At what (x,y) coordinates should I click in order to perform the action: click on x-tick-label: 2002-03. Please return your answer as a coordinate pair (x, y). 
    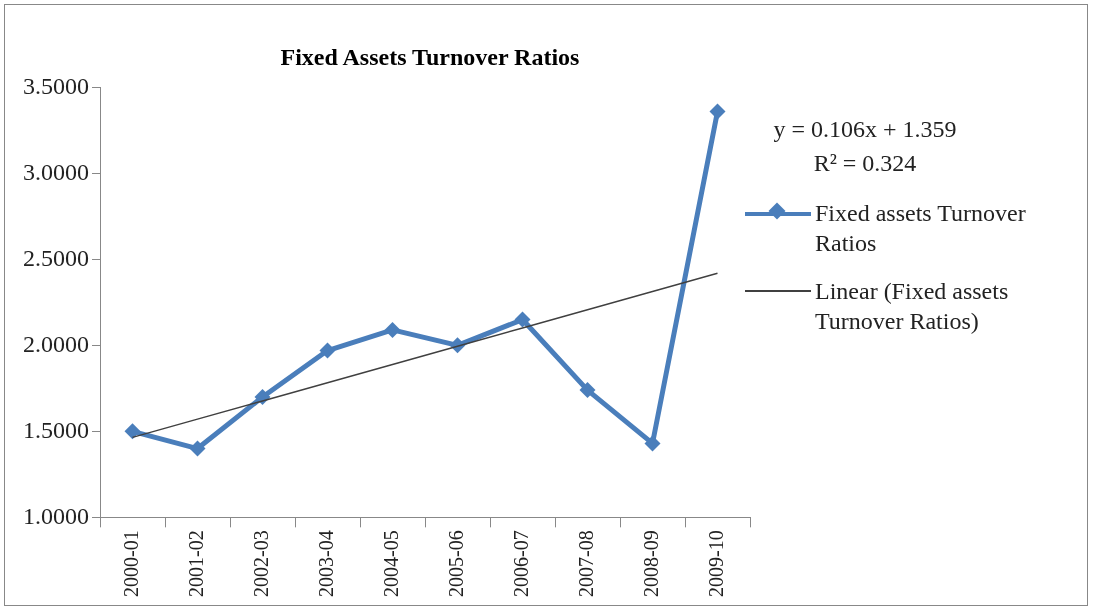
    Looking at the image, I should click on (260, 564).